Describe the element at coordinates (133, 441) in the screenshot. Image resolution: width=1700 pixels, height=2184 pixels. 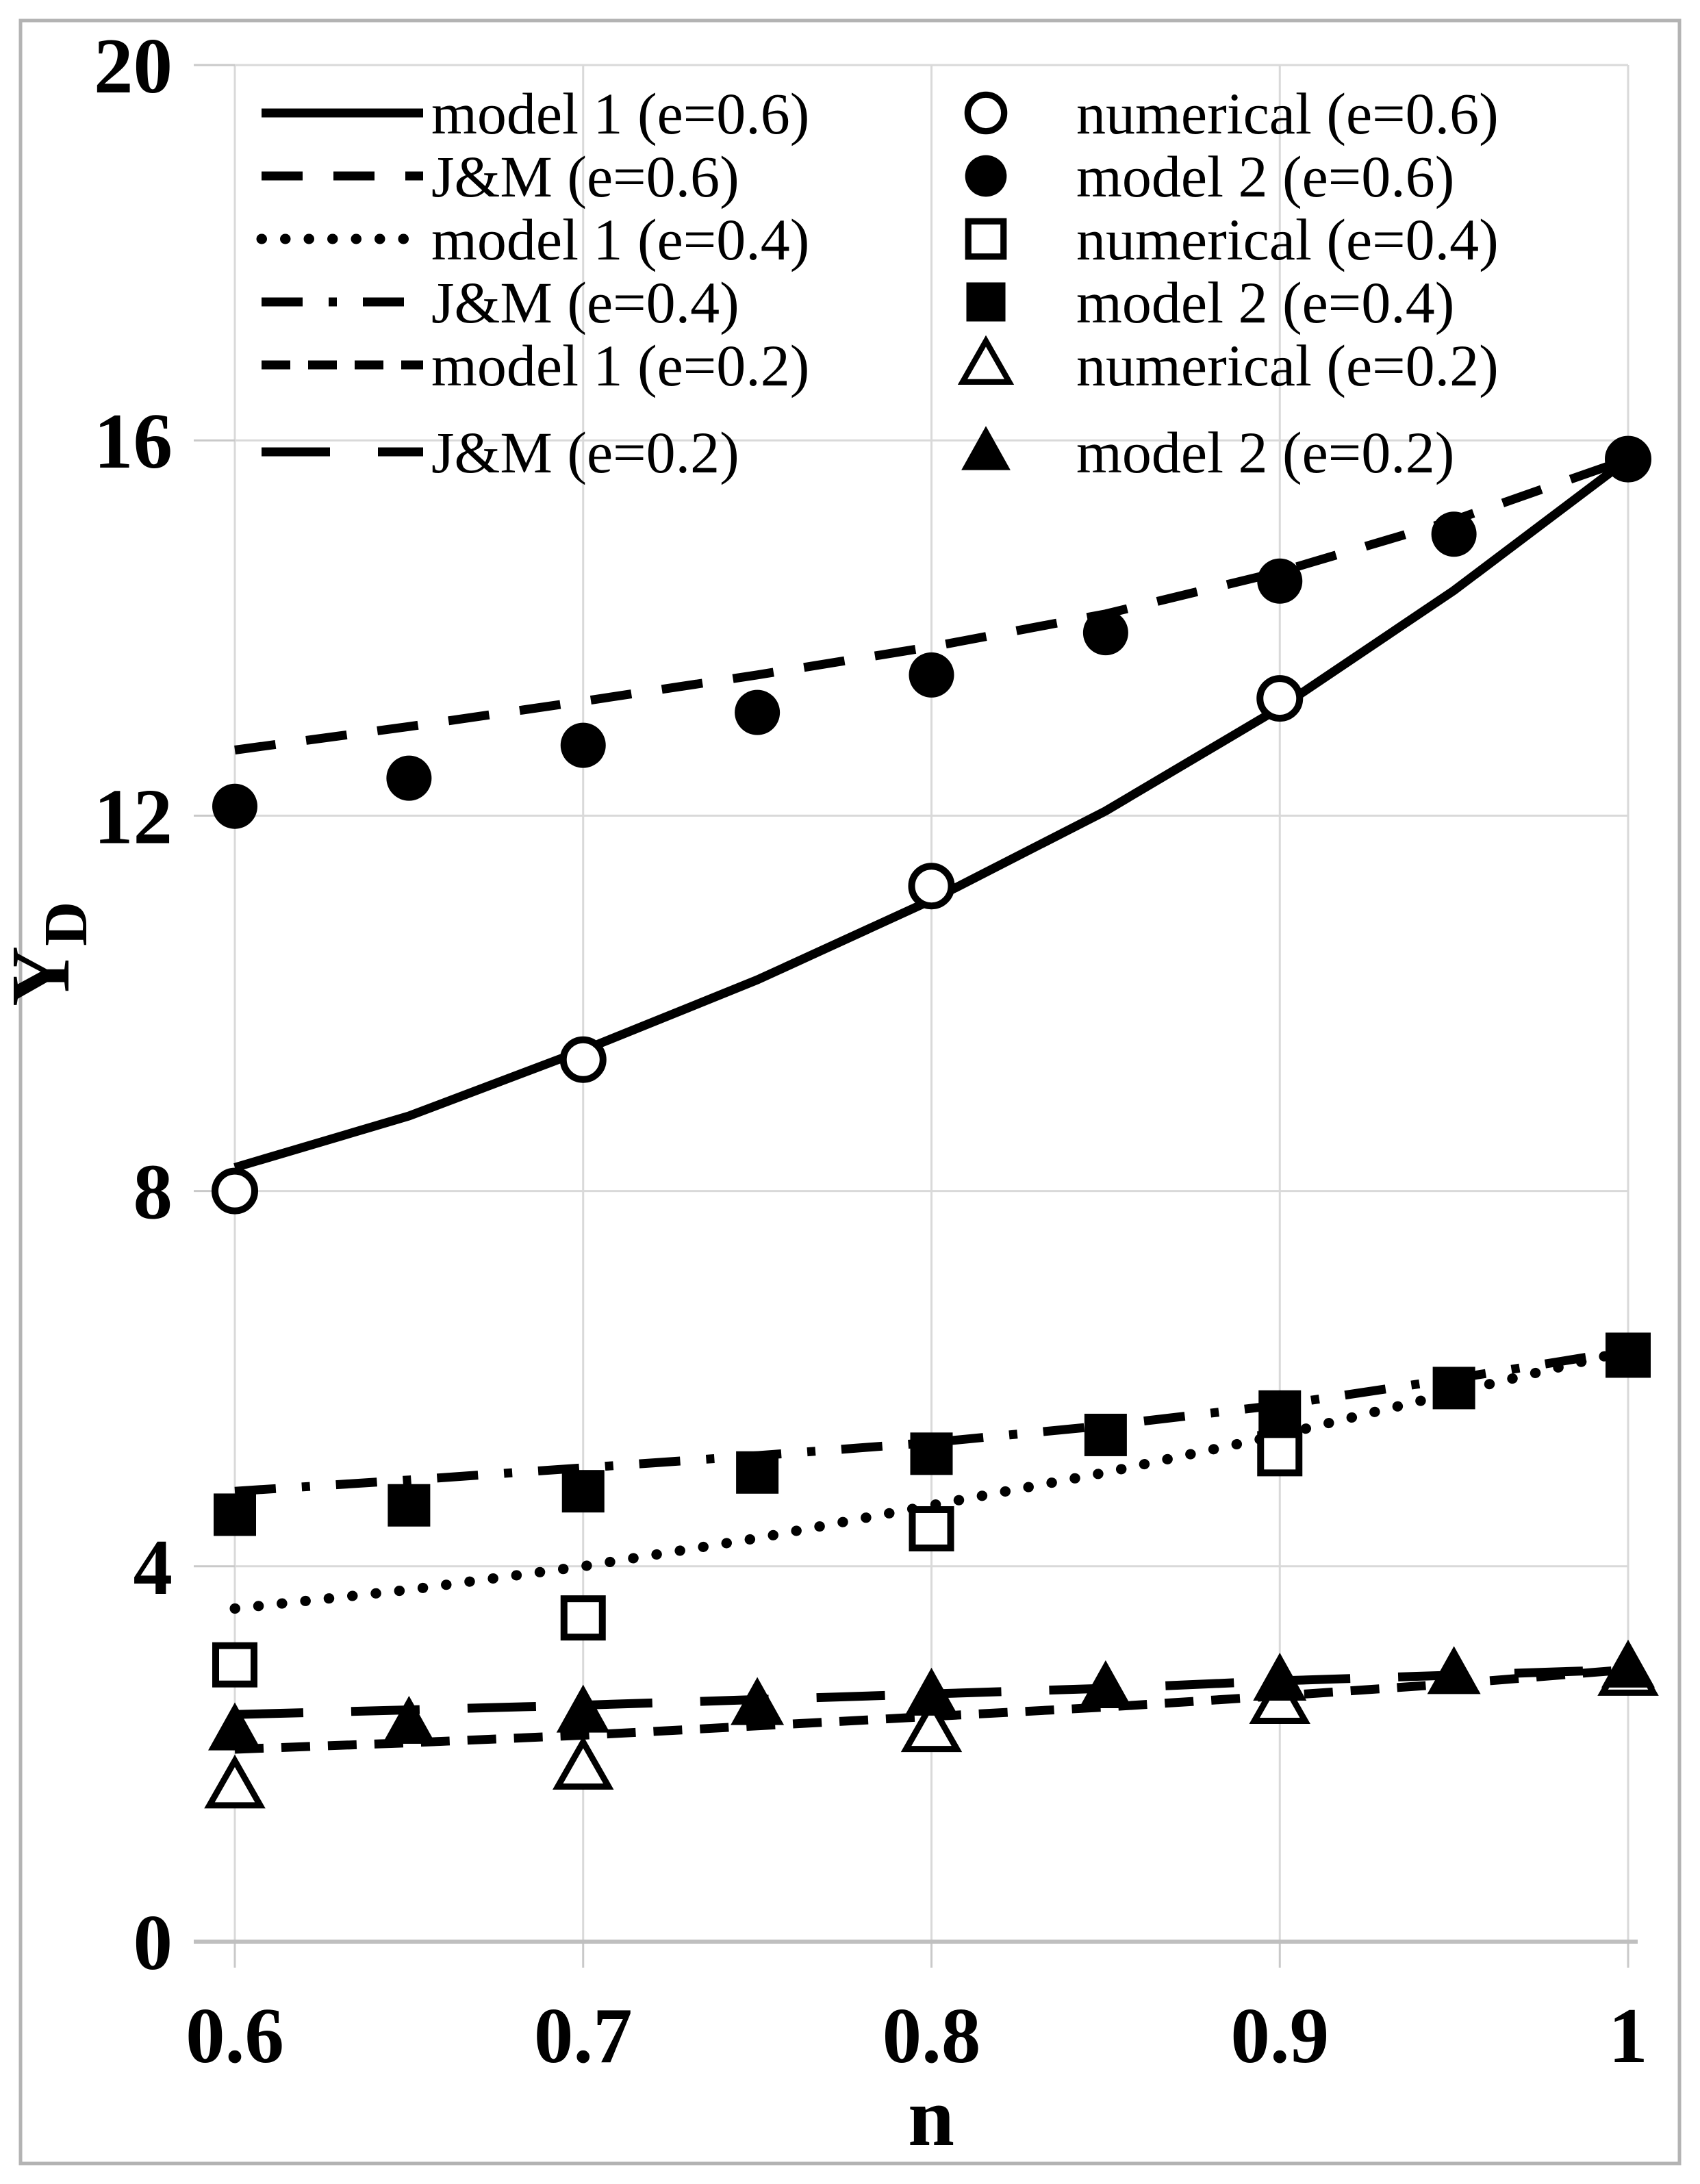
I see `y-tick-label: 16` at that location.